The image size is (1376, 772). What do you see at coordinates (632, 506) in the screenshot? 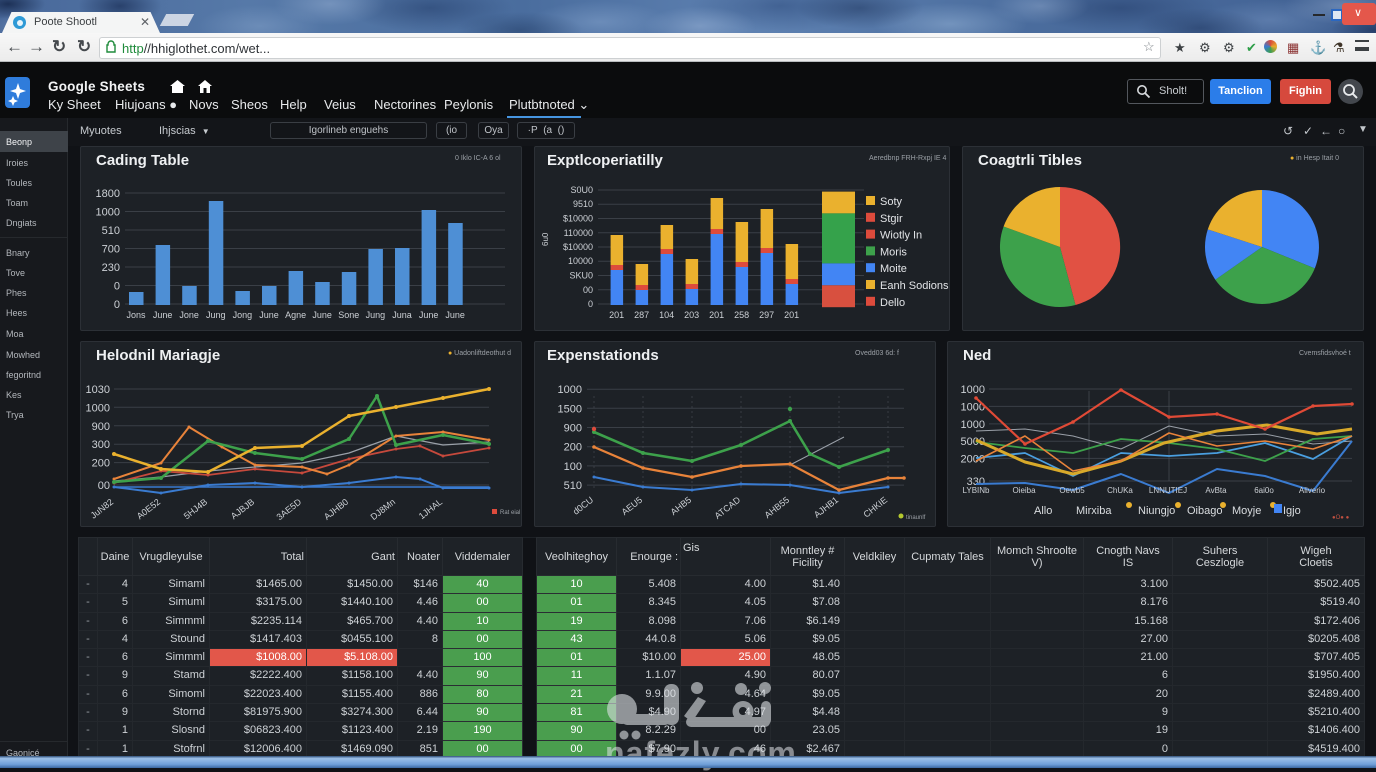
I see `svg-text: AEU5` at bounding box center [632, 506].